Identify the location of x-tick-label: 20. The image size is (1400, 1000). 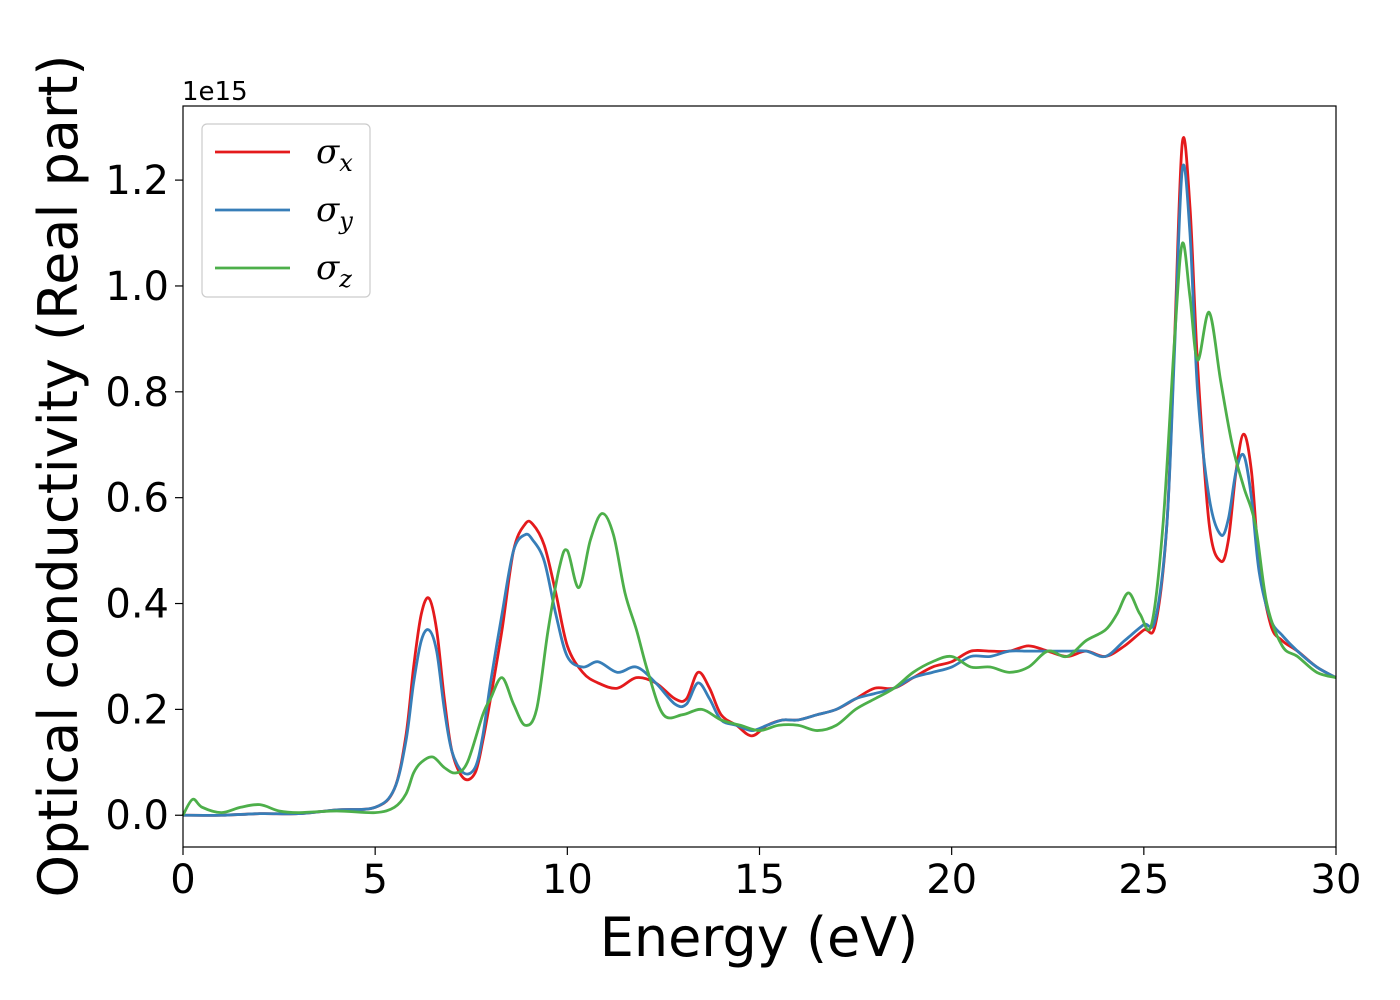
(951, 880).